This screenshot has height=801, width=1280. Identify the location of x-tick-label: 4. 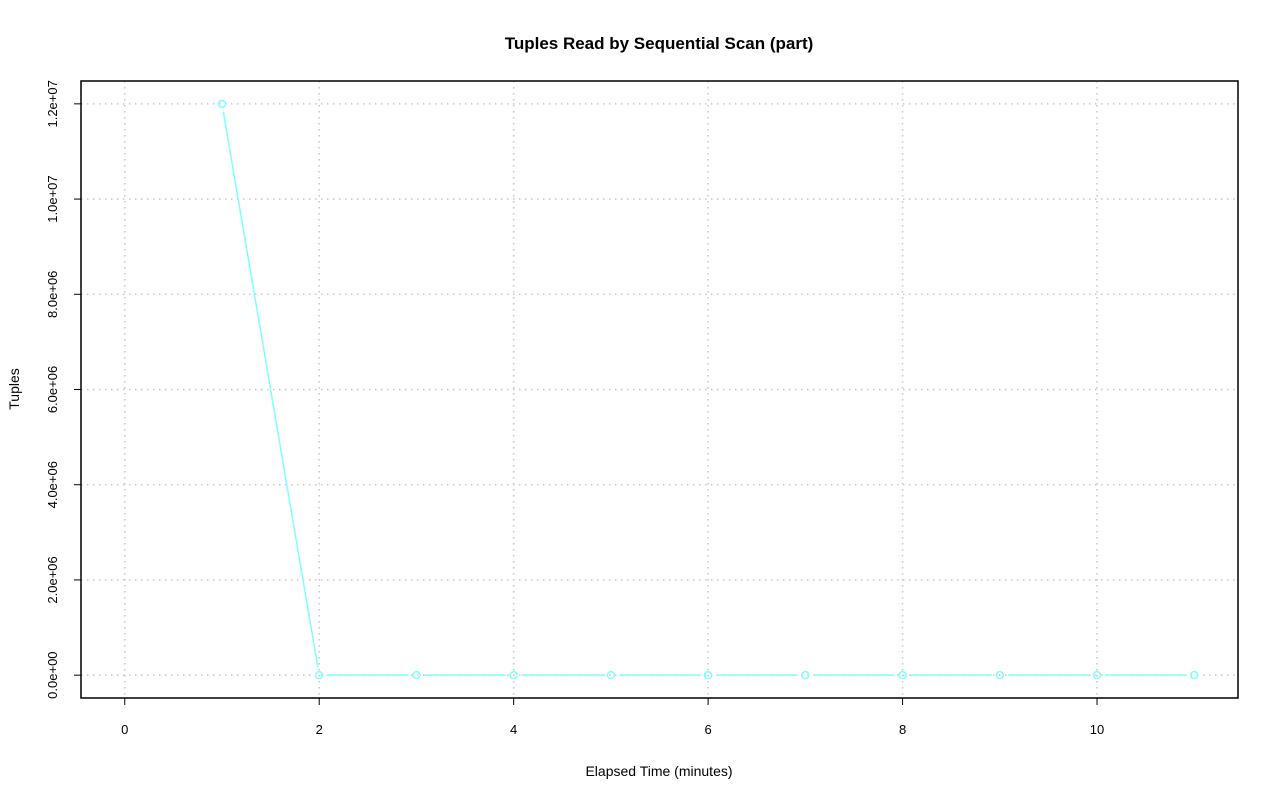
(513, 729).